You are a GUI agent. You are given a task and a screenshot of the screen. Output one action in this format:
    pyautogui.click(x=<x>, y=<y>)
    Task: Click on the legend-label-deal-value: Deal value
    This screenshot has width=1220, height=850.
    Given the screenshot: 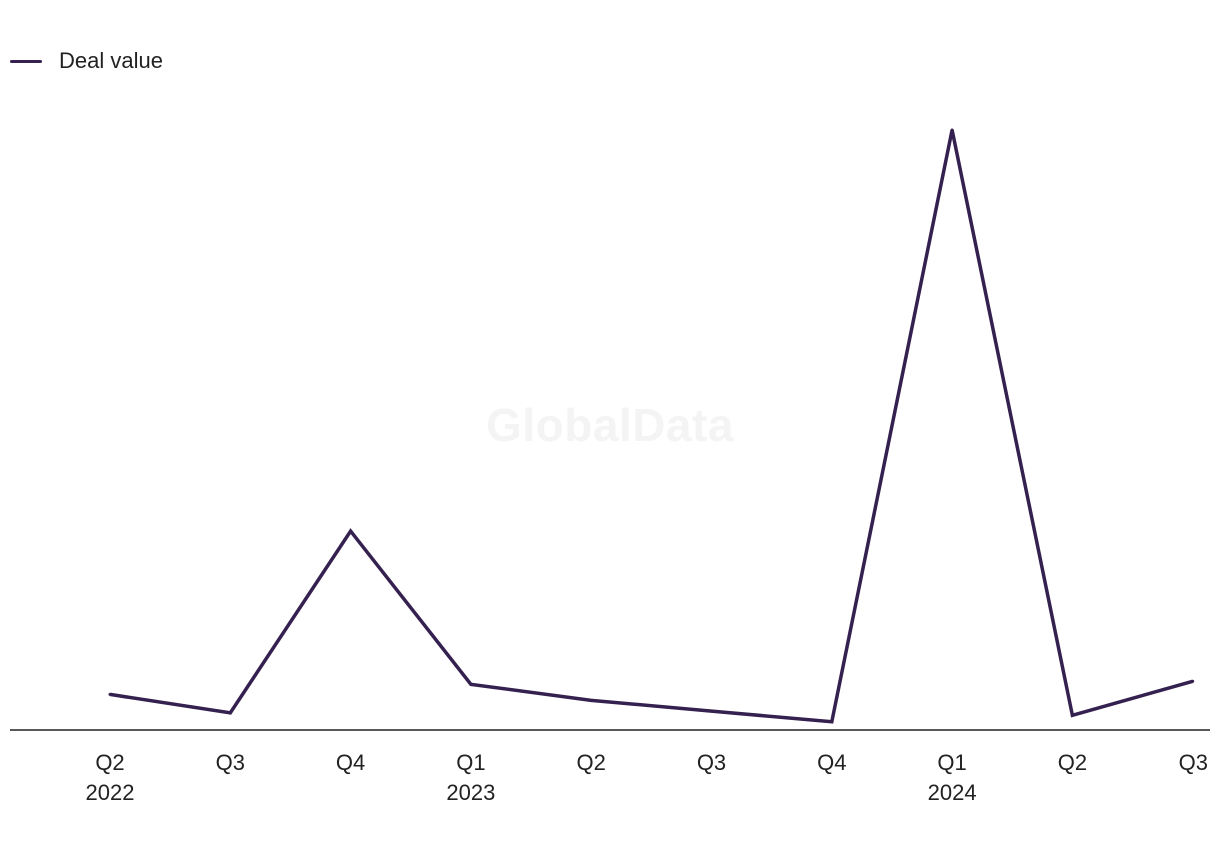 What is the action you would take?
    pyautogui.click(x=111, y=60)
    